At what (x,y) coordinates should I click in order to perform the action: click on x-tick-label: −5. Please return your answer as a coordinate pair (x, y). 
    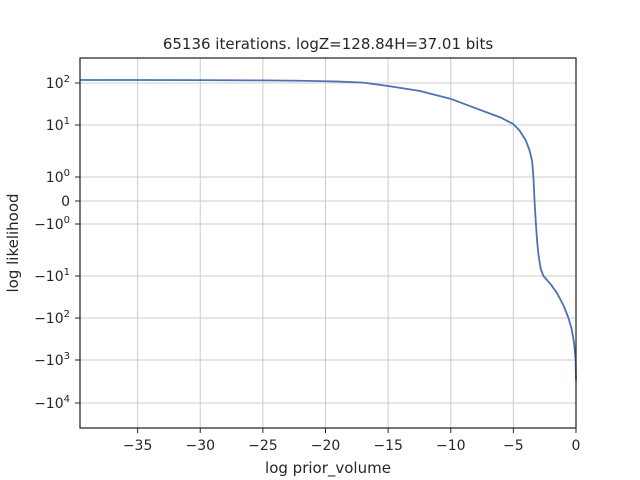
    Looking at the image, I should click on (513, 446).